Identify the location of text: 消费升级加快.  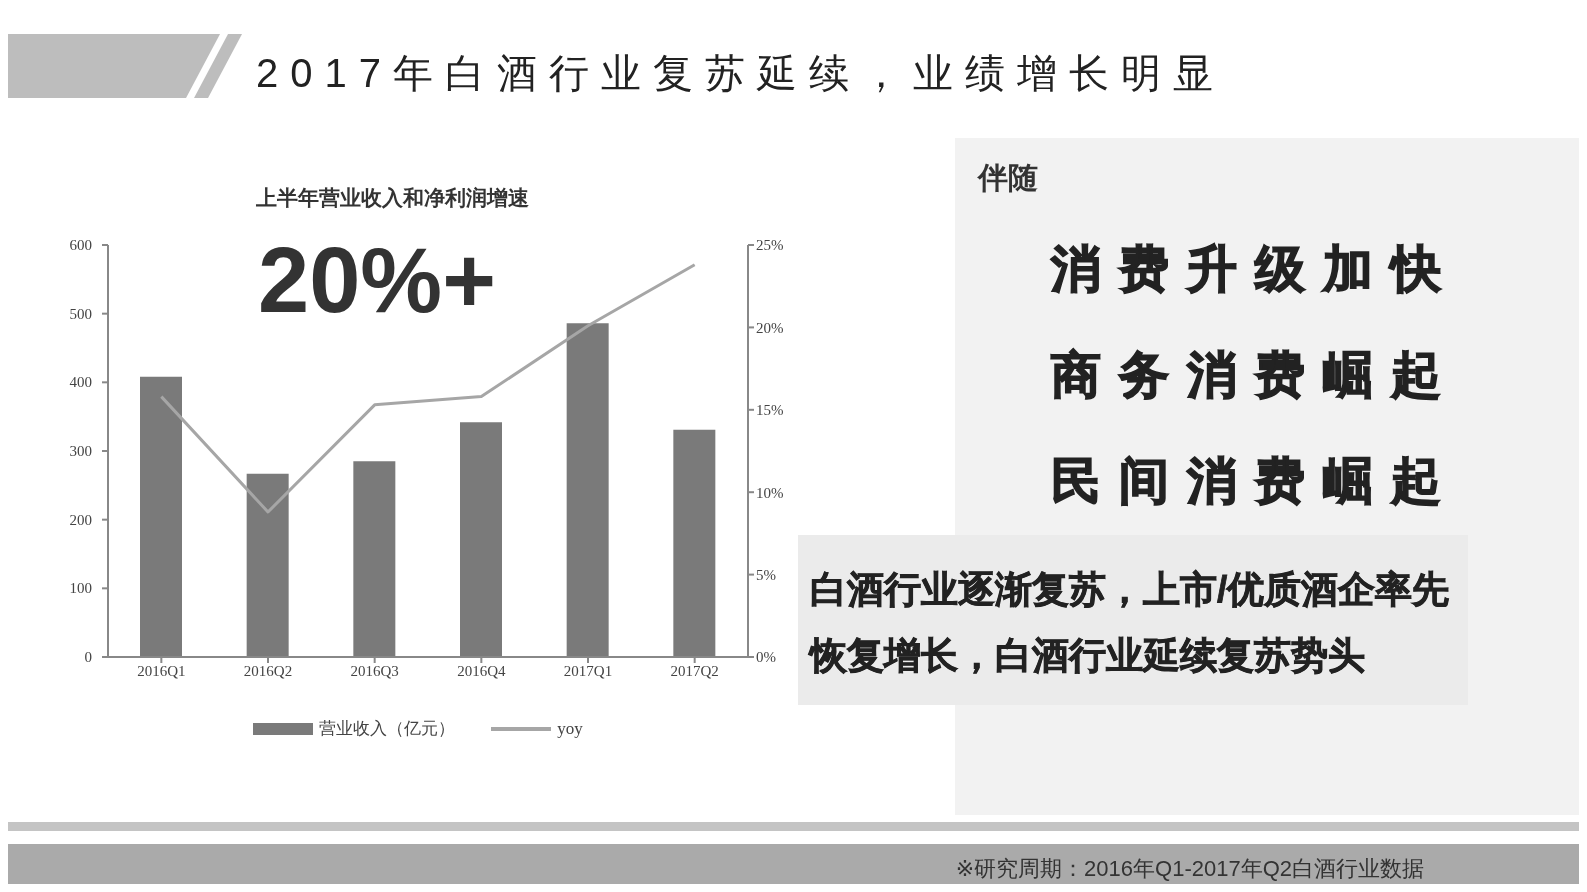
(1255, 269).